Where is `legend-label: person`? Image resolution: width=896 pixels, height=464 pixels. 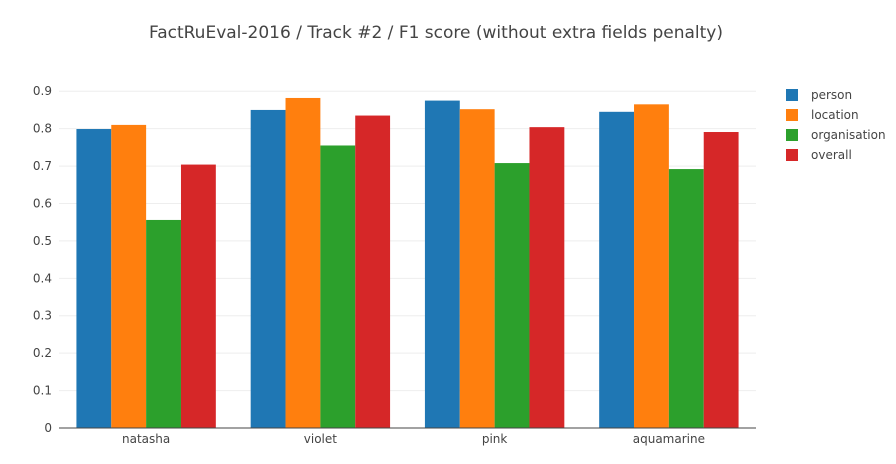
legend-label: person is located at coordinates (831, 95).